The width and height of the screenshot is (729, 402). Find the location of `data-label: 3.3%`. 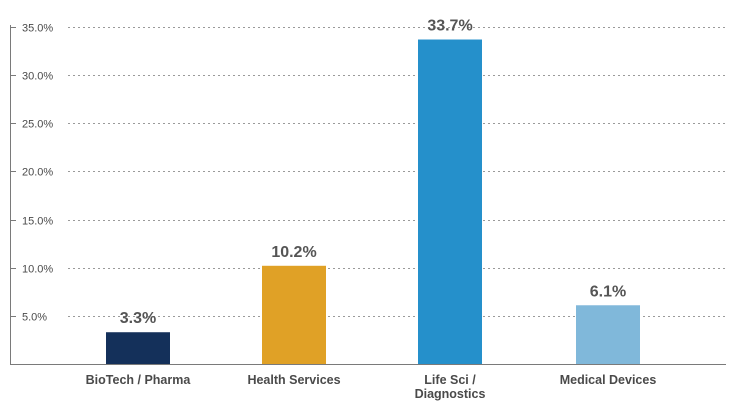

data-label: 3.3% is located at coordinates (138, 318).